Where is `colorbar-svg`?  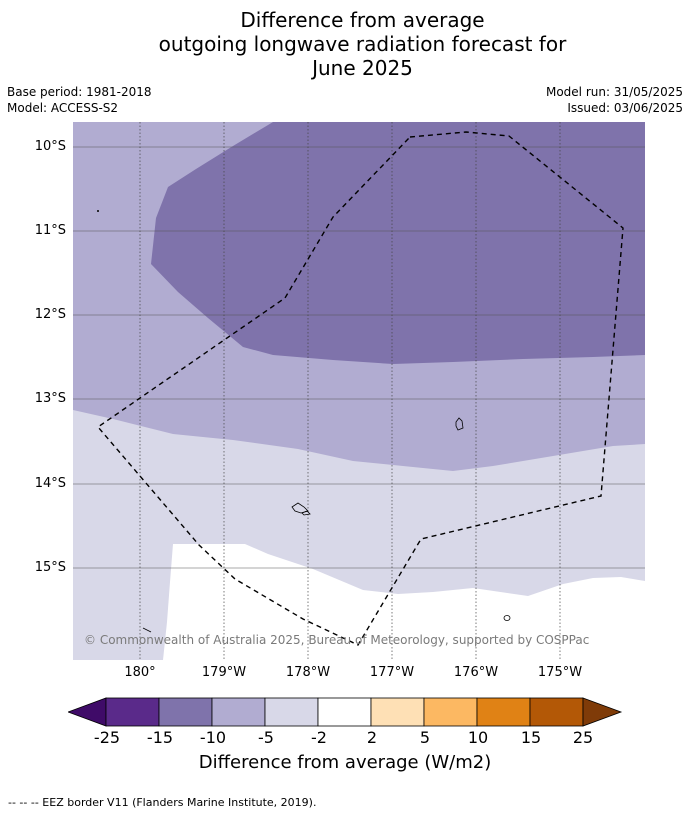
colorbar-svg is located at coordinates (344, 712).